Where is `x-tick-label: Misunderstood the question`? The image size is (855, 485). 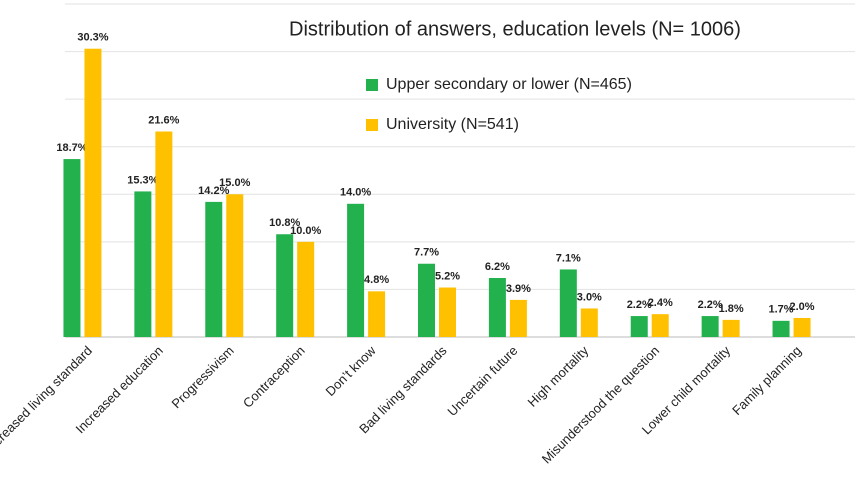 x-tick-label: Misunderstood the question is located at coordinates (601, 405).